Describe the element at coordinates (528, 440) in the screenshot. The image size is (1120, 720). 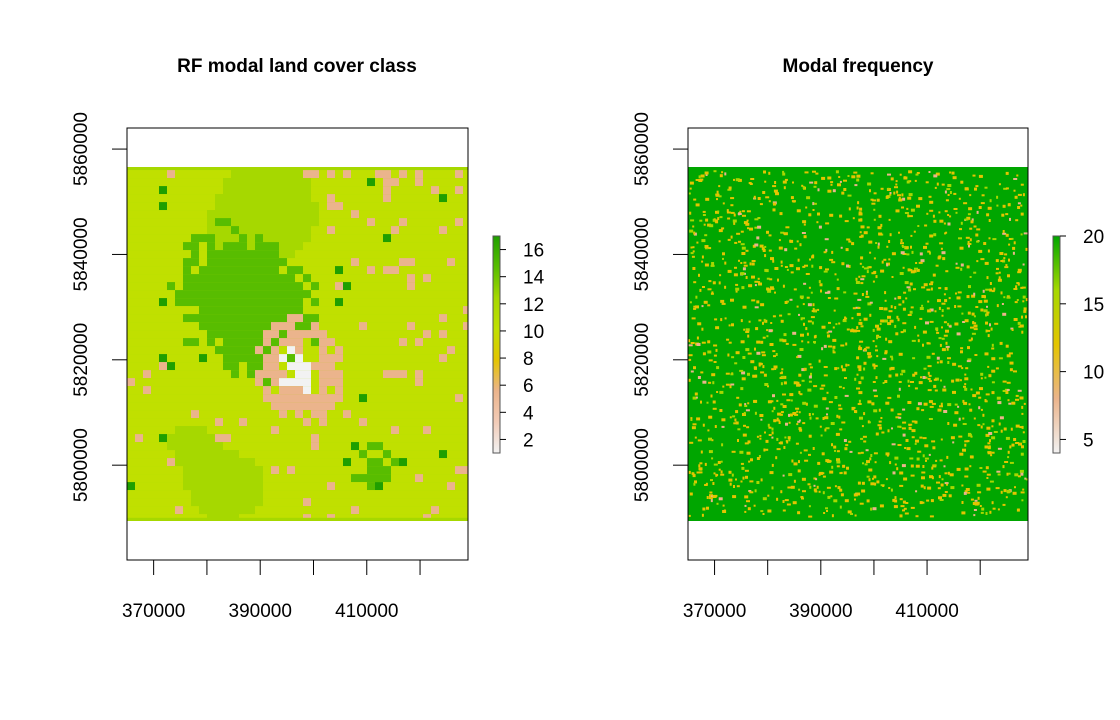
I see `land-cover-legend-label: 2` at that location.